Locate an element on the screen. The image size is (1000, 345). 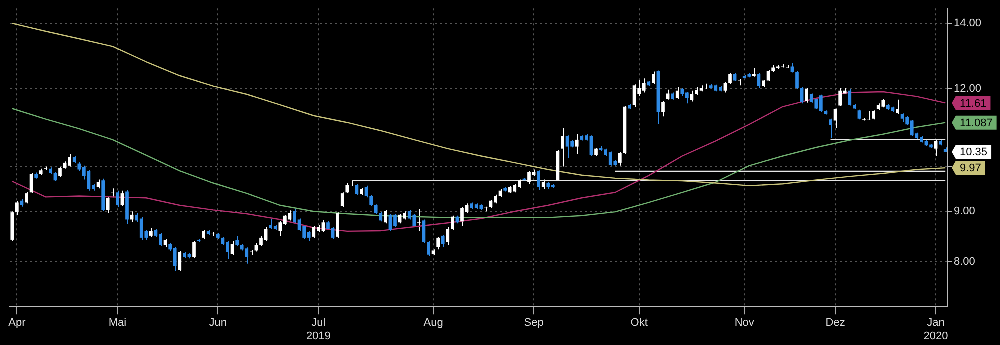
y-tick-label: 14.00 is located at coordinates (968, 24).